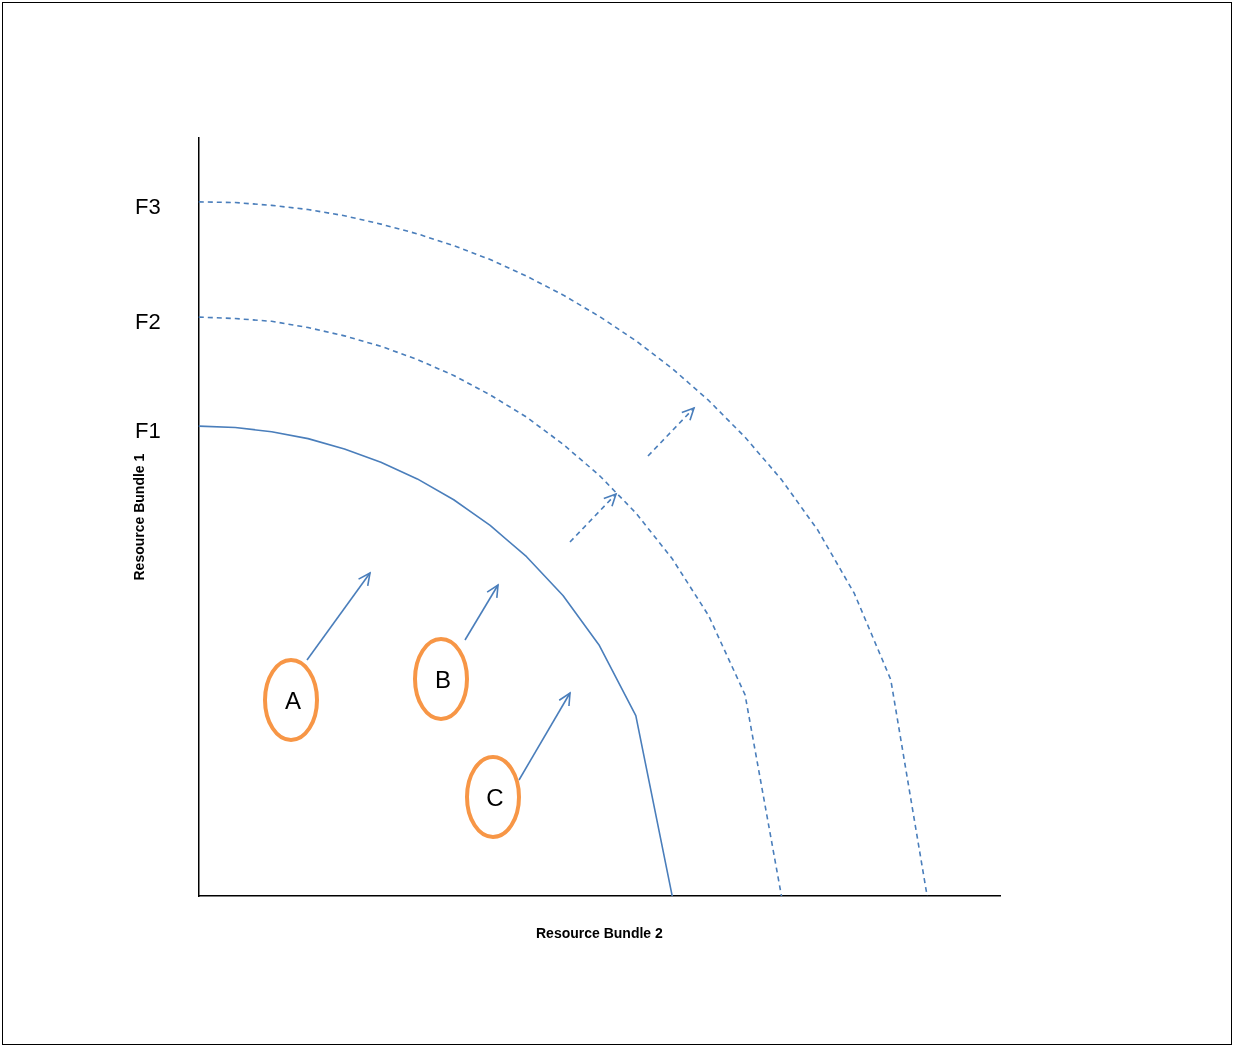  Describe the element at coordinates (139, 517) in the screenshot. I see `y-axis-title: Resource Bundle 1` at that location.